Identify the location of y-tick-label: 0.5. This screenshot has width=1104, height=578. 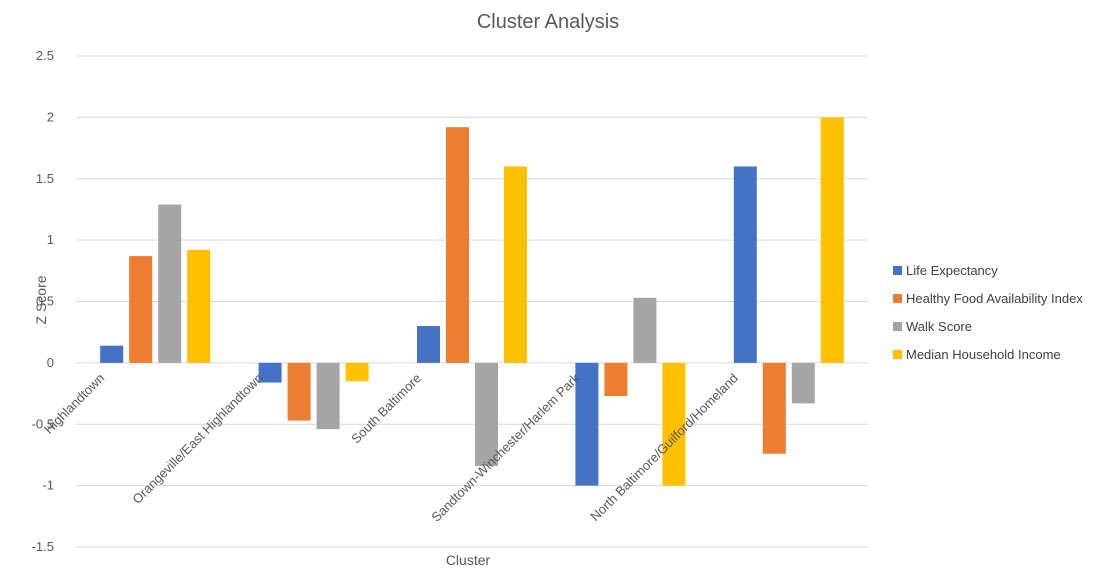
(45, 301).